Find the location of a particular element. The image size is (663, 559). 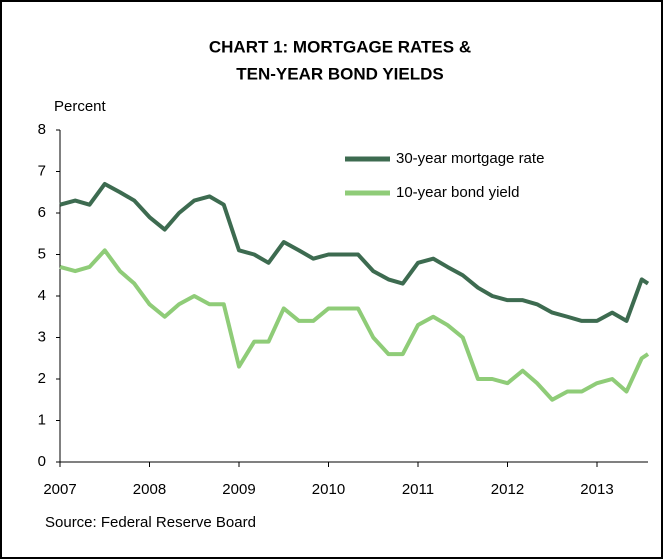

legend-label: 30-year mortgage rate is located at coordinates (470, 158).